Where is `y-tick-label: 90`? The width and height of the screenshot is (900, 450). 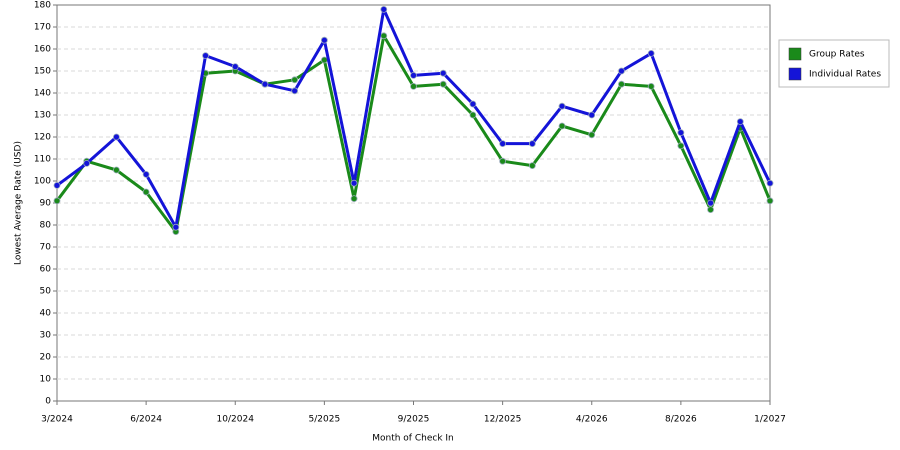 y-tick-label: 90 is located at coordinates (46, 204).